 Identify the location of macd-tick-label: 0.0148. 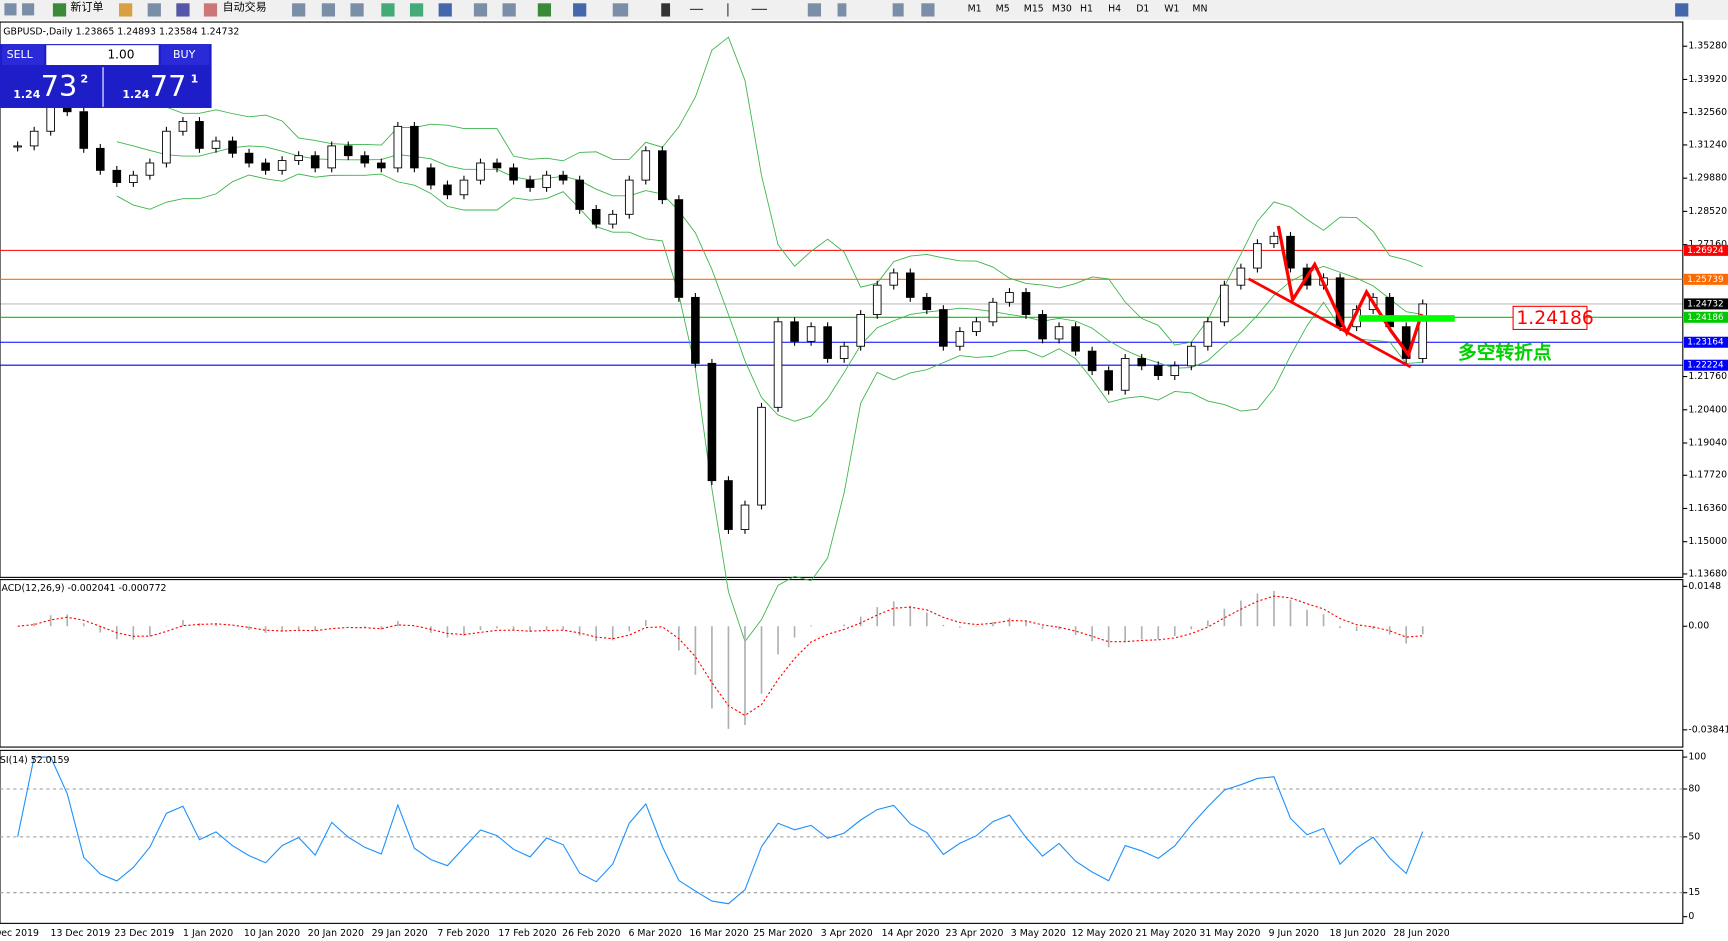
(1704, 586).